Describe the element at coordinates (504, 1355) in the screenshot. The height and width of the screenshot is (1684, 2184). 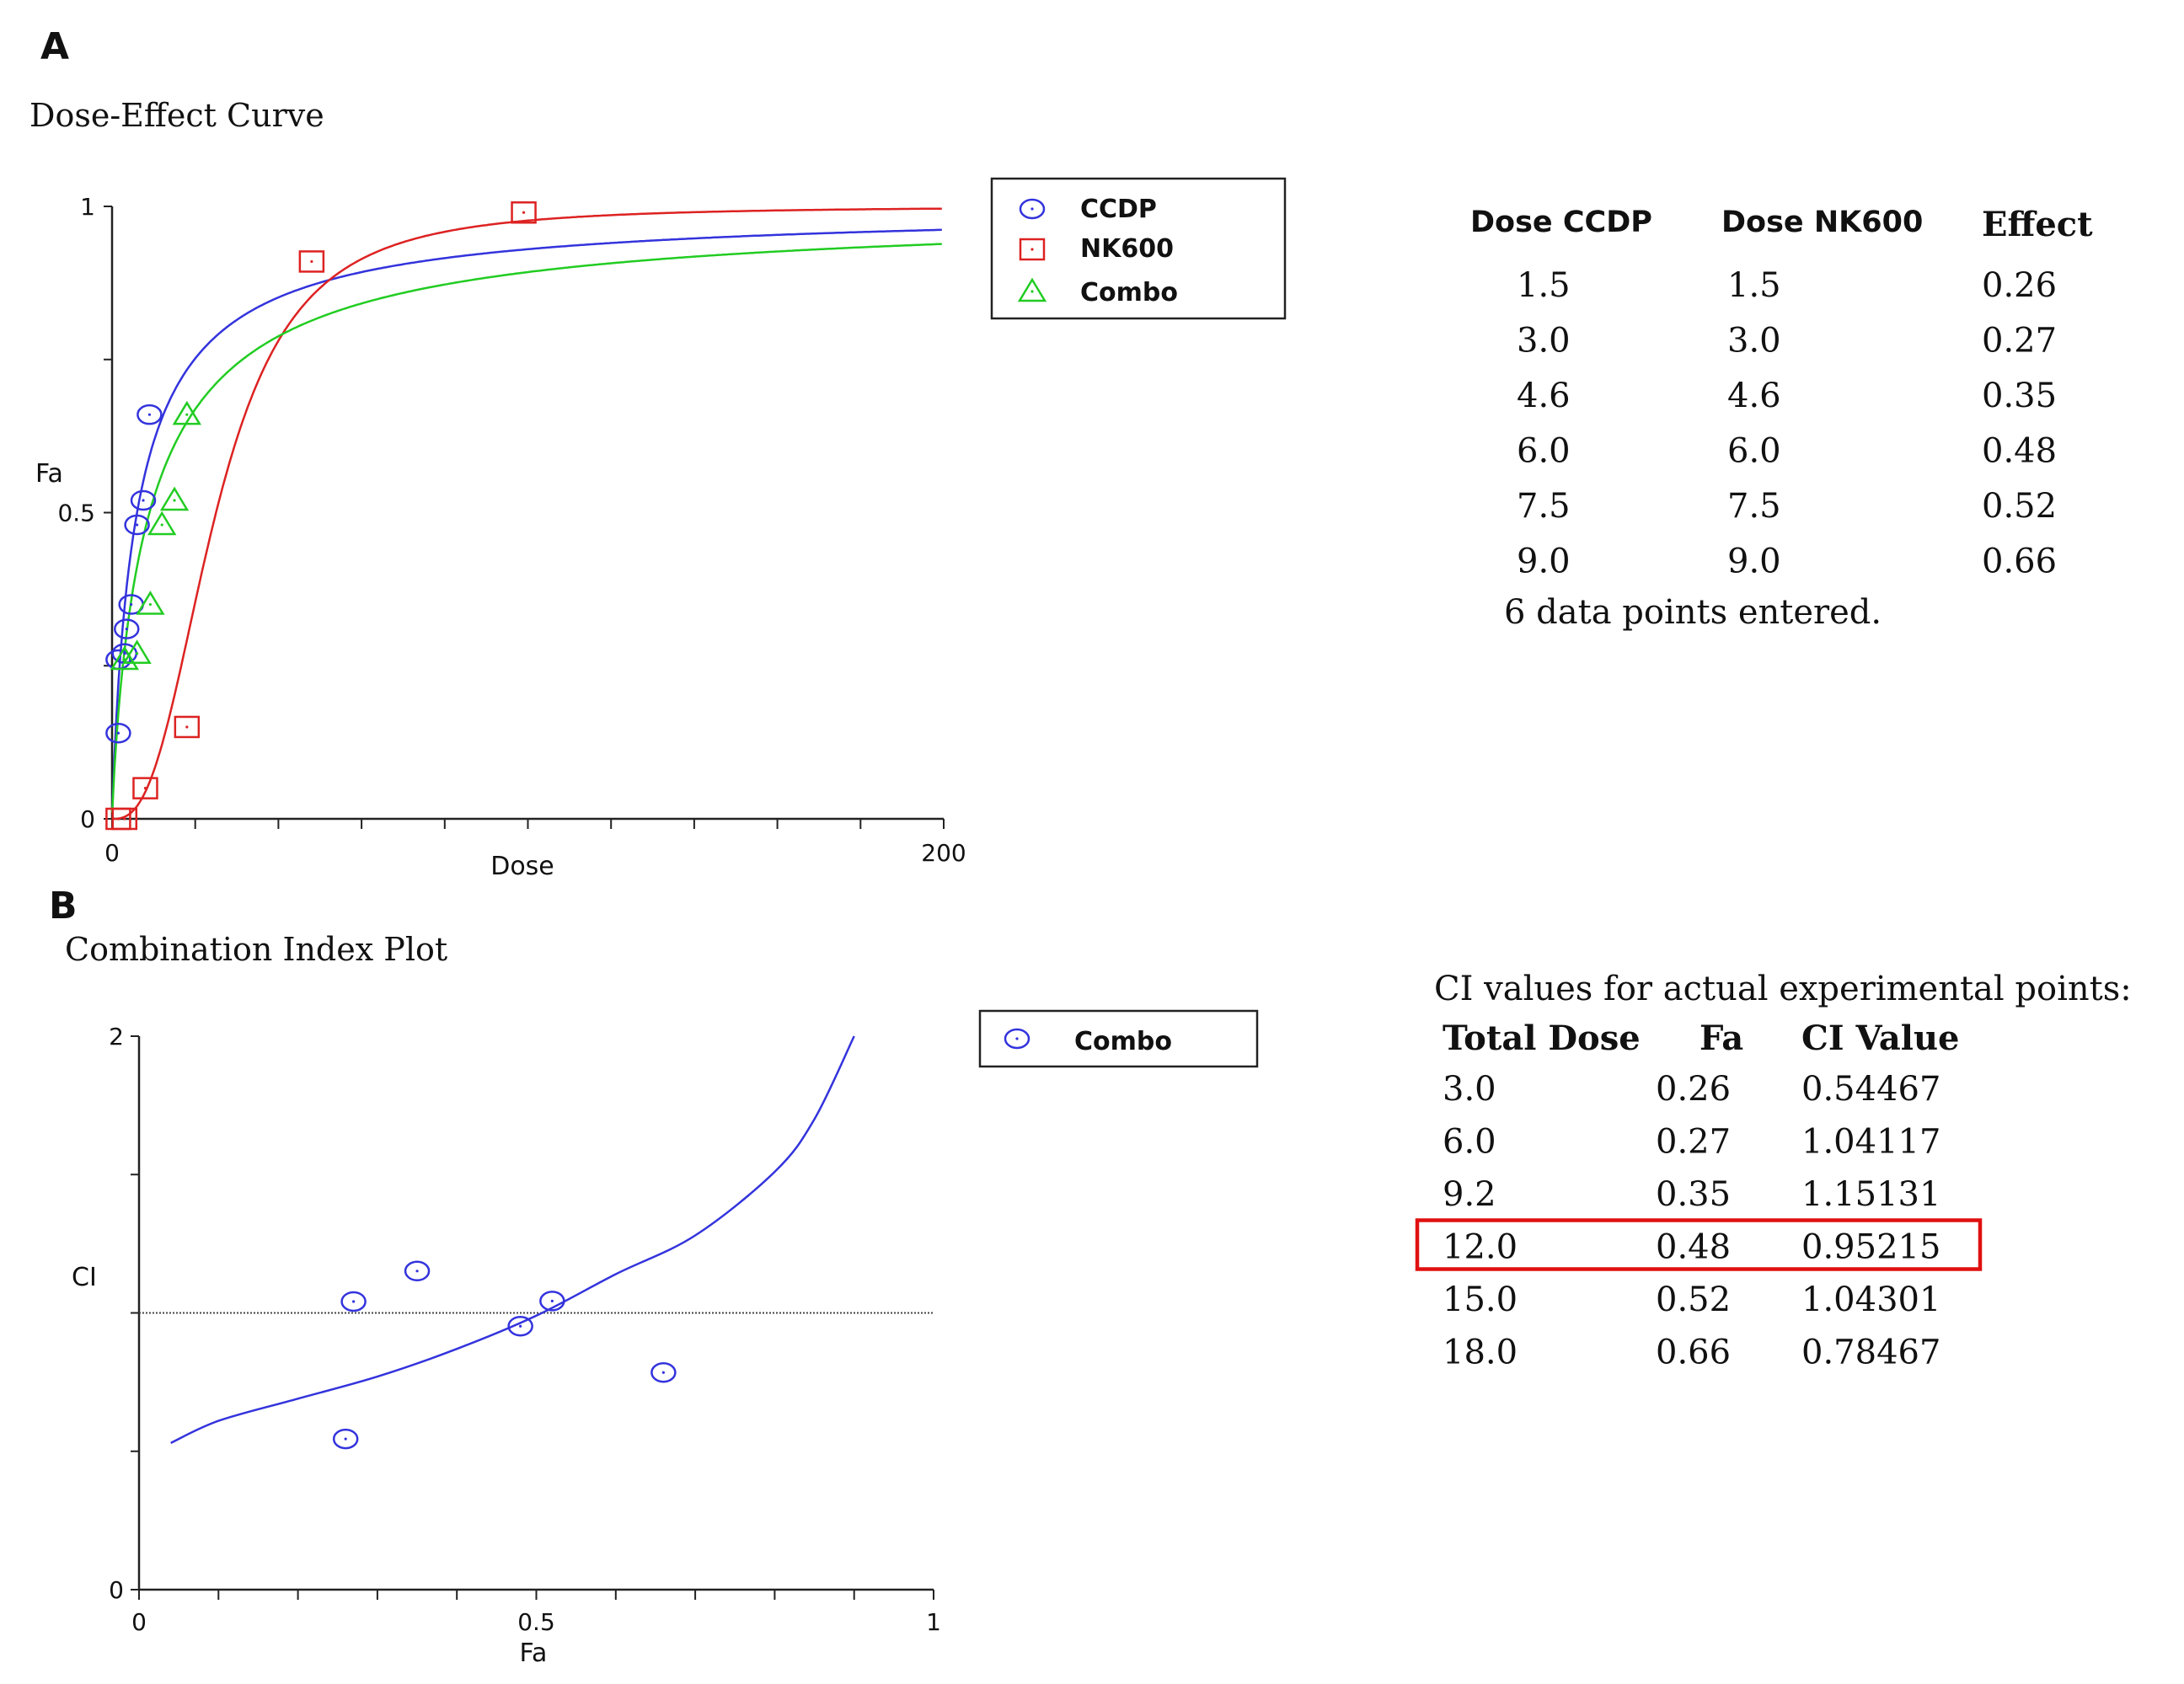
I see `ci-plot-points` at that location.